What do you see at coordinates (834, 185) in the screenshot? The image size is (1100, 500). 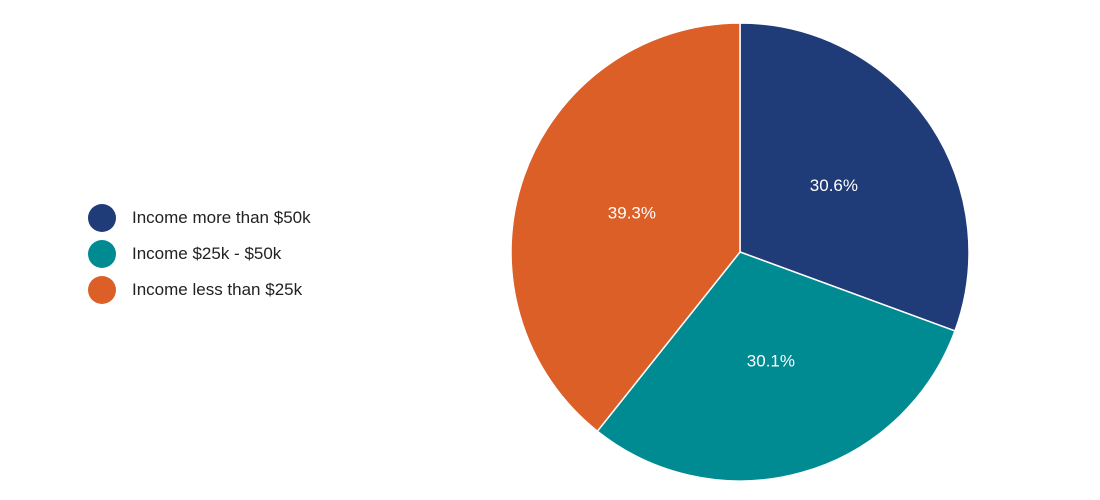 I see `pie-slice-label-income-more-than-50k: 30.6%` at bounding box center [834, 185].